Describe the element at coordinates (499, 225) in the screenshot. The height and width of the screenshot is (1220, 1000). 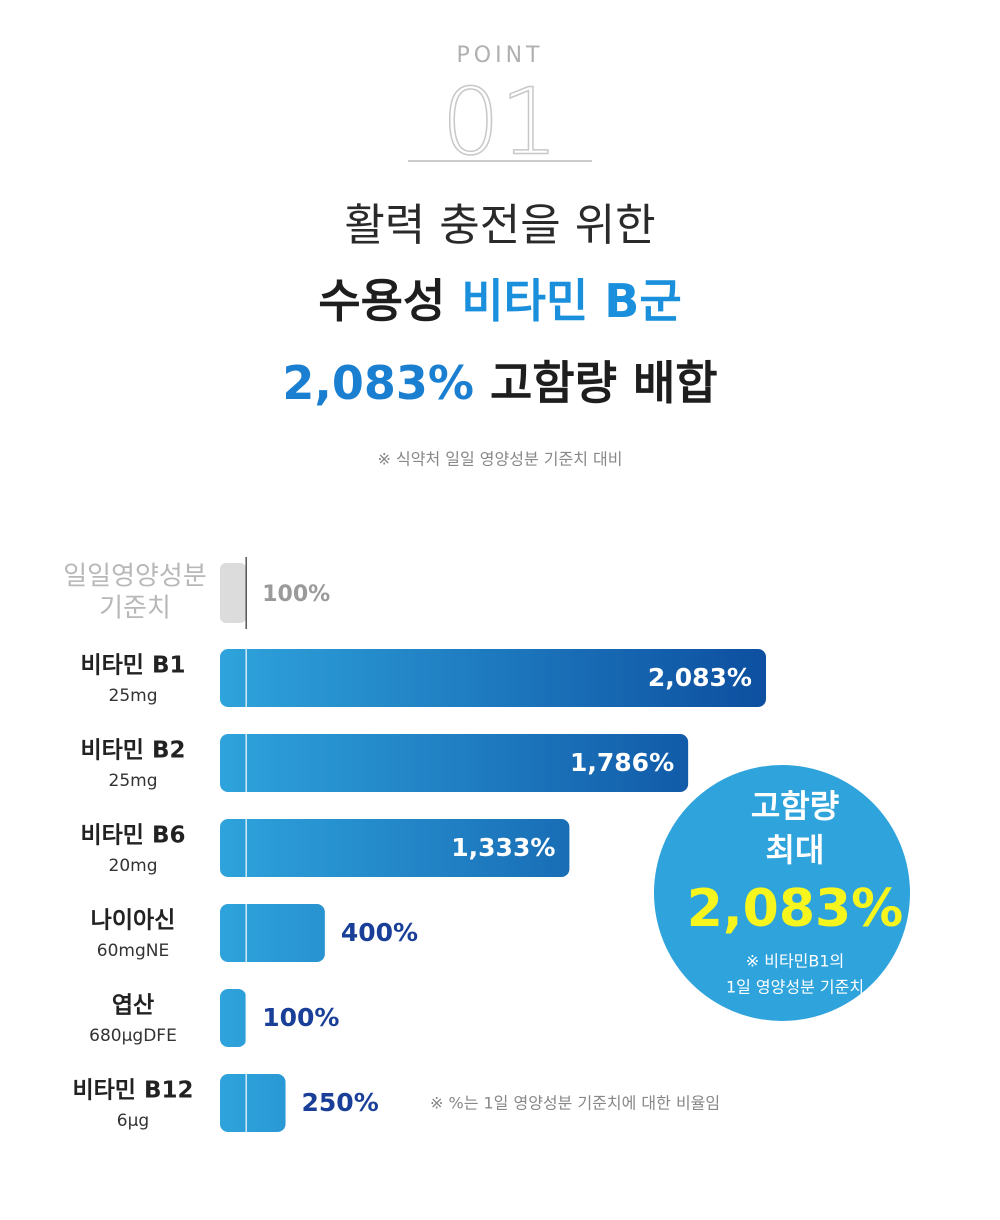
I see `title-line-1: 활력 충전을 위한` at that location.